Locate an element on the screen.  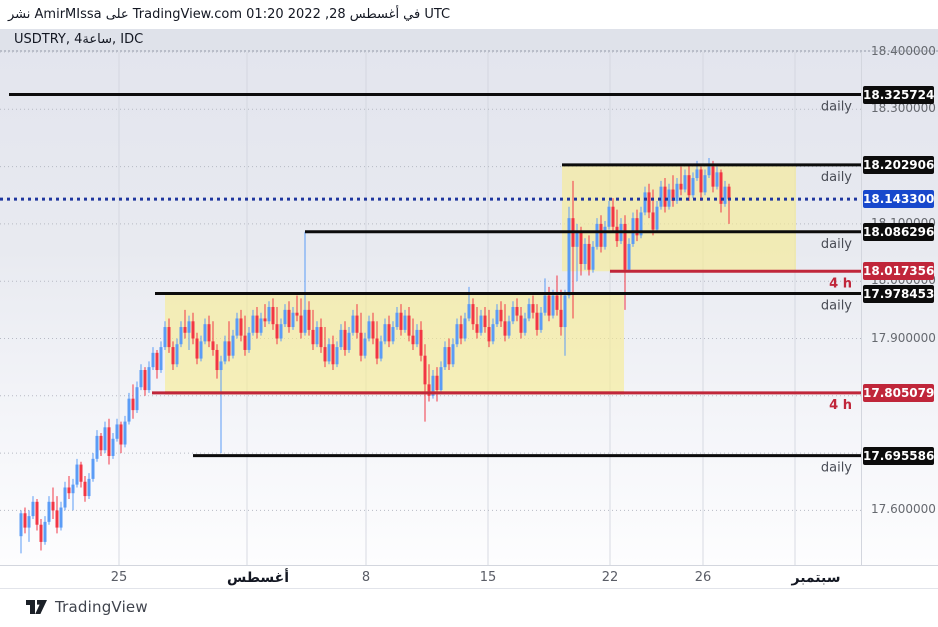
time-axis: 25 أغسطس 8 15 22 26 سبتمبر is located at coordinates (469, 577).